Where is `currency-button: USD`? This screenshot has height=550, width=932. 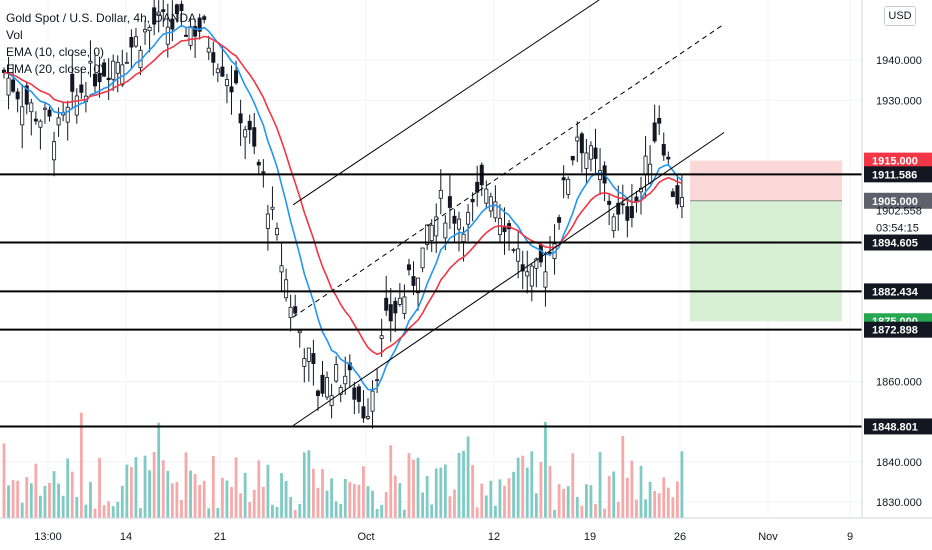 currency-button: USD is located at coordinates (900, 16).